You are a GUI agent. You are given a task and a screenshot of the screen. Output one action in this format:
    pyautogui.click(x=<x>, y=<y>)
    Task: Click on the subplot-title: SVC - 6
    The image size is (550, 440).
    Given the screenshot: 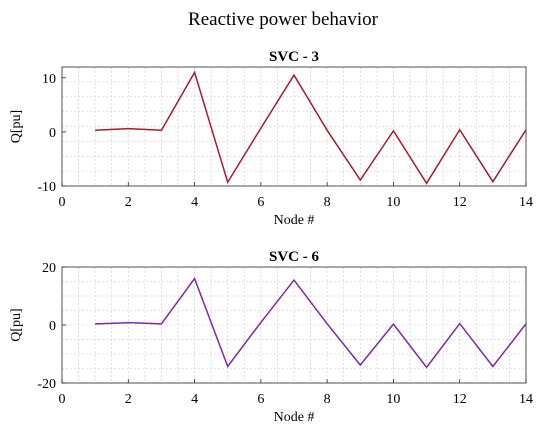 What is the action you would take?
    pyautogui.click(x=294, y=257)
    